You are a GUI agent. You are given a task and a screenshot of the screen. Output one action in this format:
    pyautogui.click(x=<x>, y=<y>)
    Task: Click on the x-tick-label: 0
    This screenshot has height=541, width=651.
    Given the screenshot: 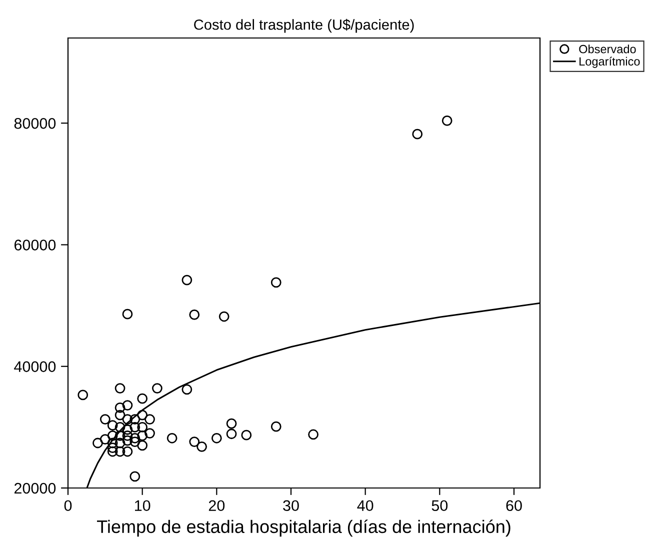 What is the action you would take?
    pyautogui.click(x=68, y=506)
    